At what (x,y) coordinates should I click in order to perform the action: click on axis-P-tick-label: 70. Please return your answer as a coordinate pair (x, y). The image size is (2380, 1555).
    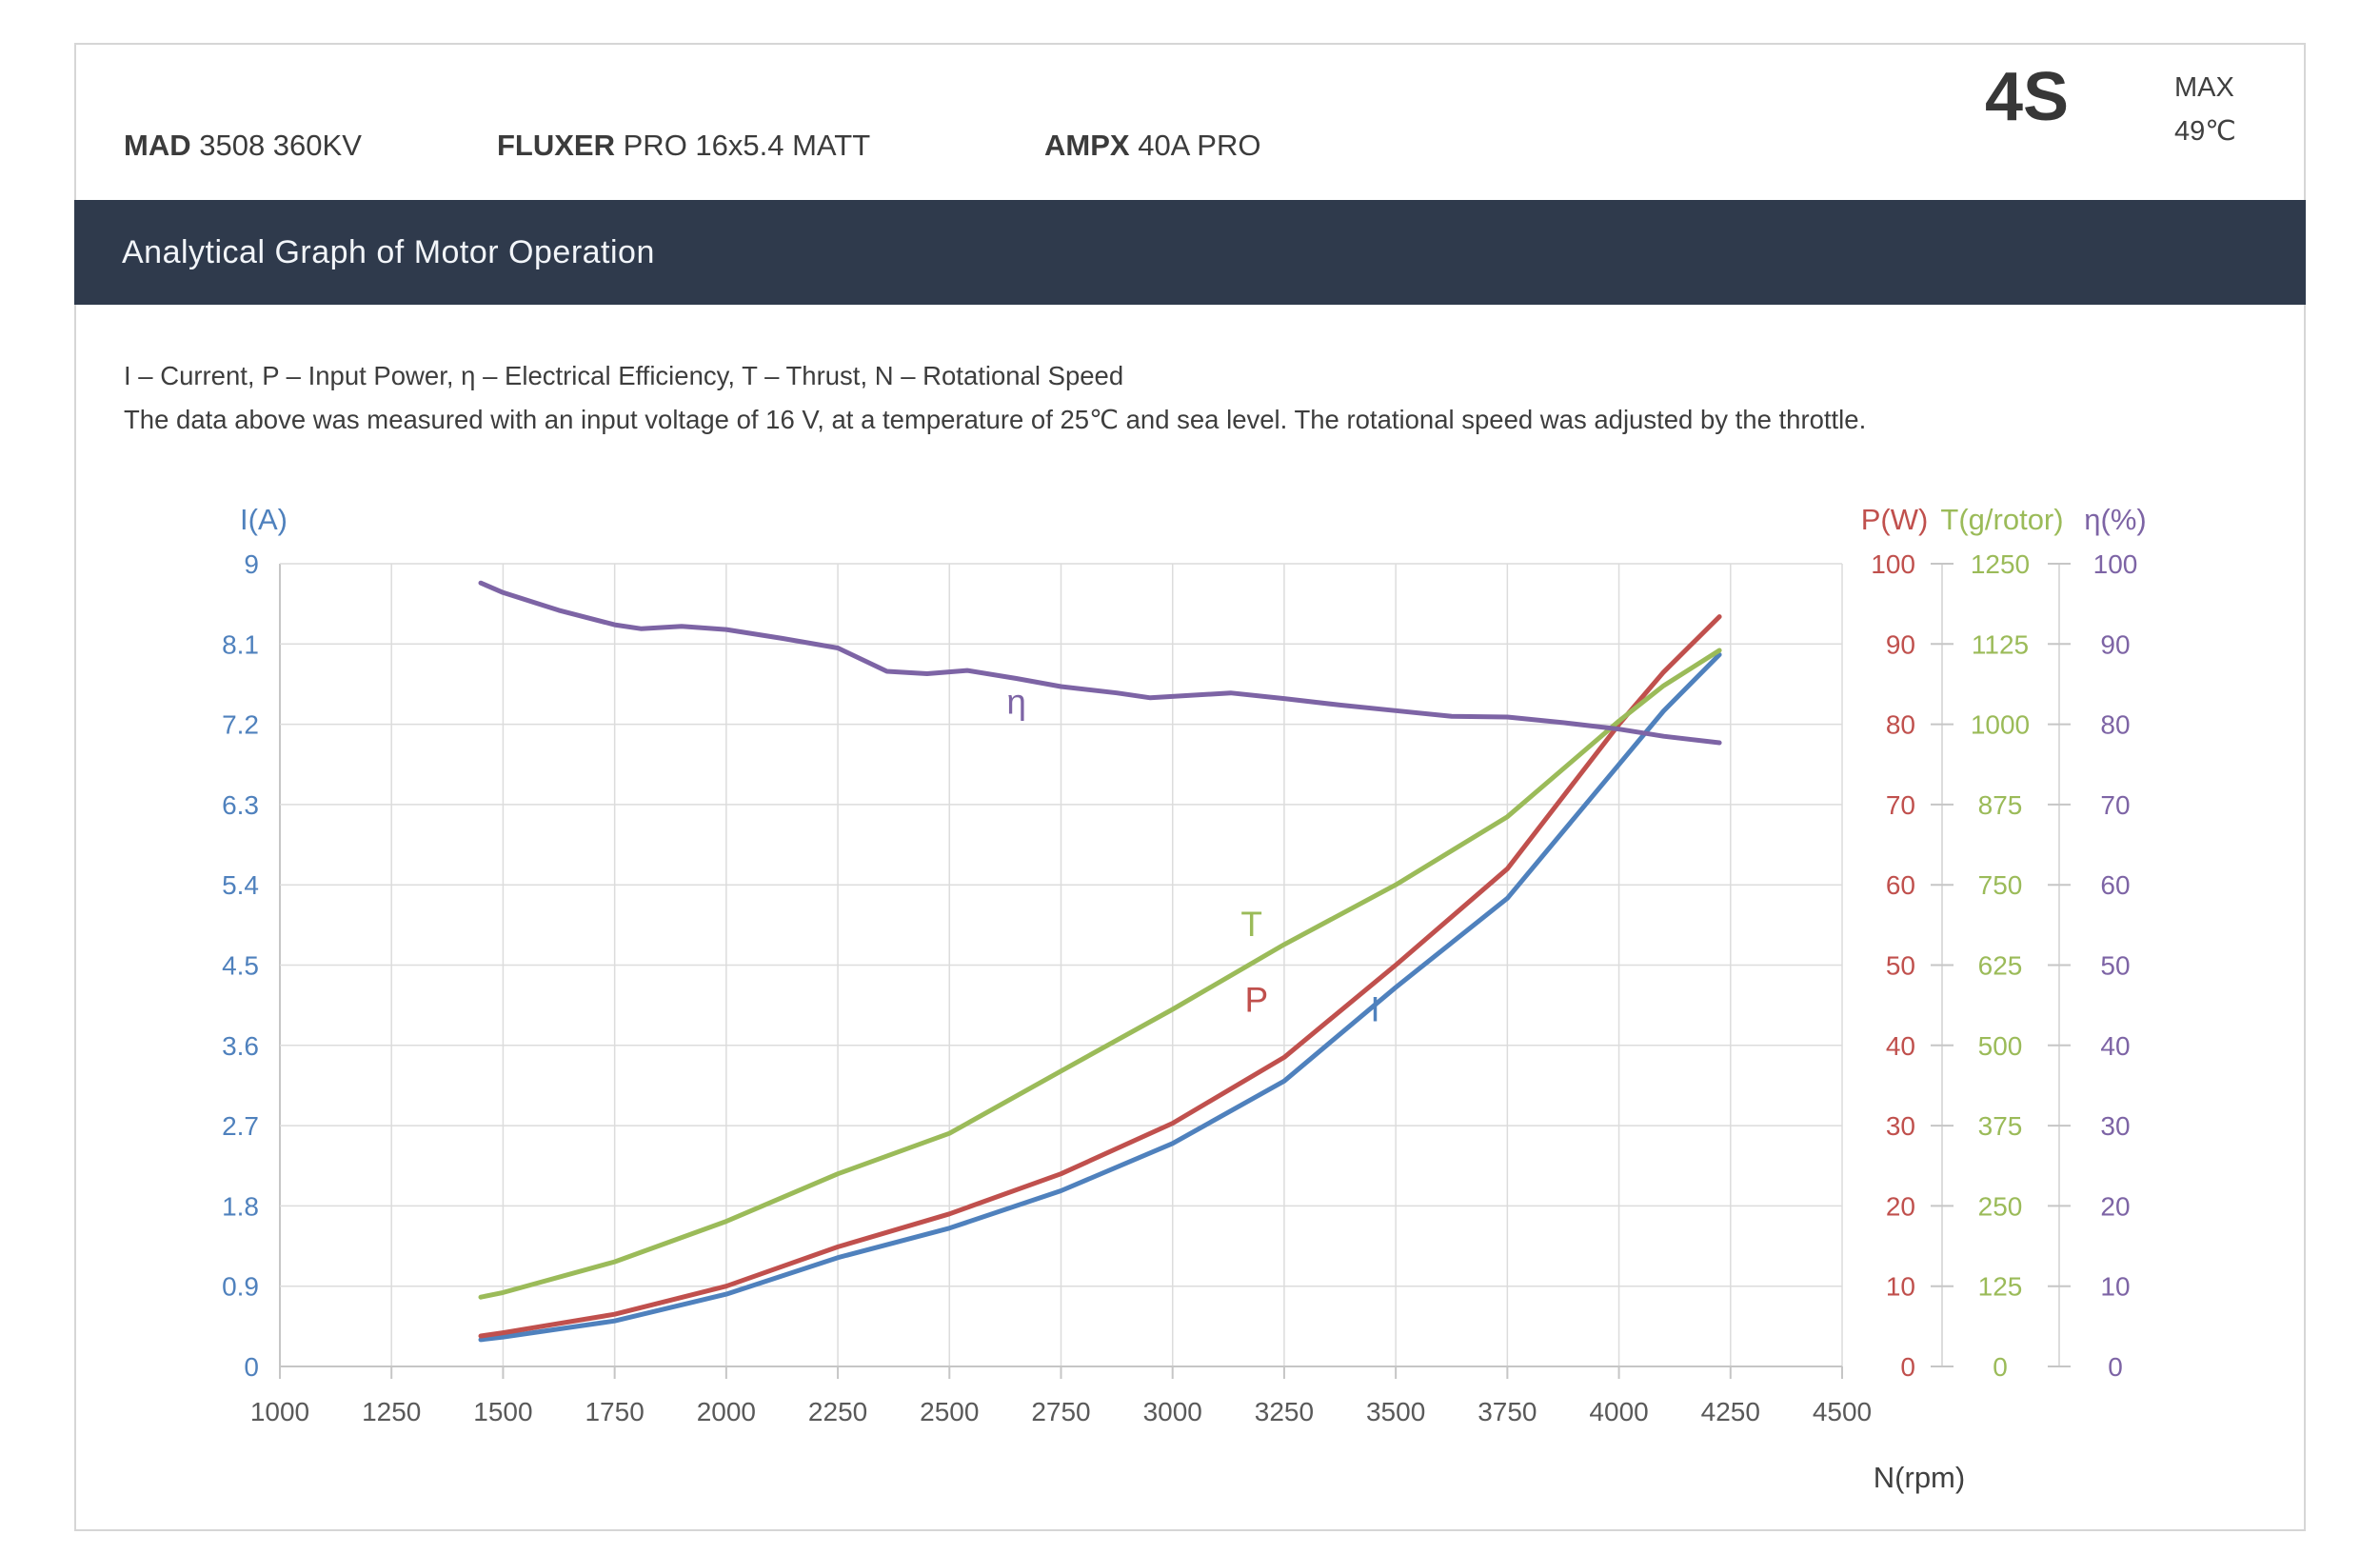
    Looking at the image, I should click on (1900, 805).